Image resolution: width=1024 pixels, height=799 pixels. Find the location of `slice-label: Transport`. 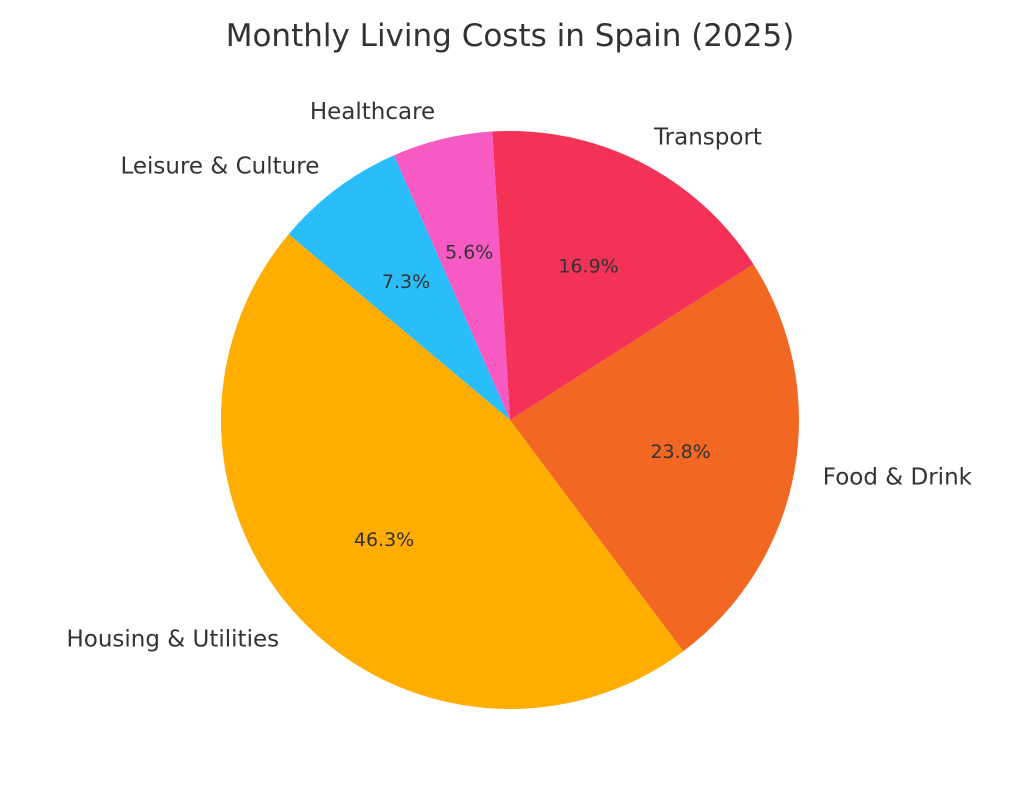

slice-label: Transport is located at coordinates (707, 138).